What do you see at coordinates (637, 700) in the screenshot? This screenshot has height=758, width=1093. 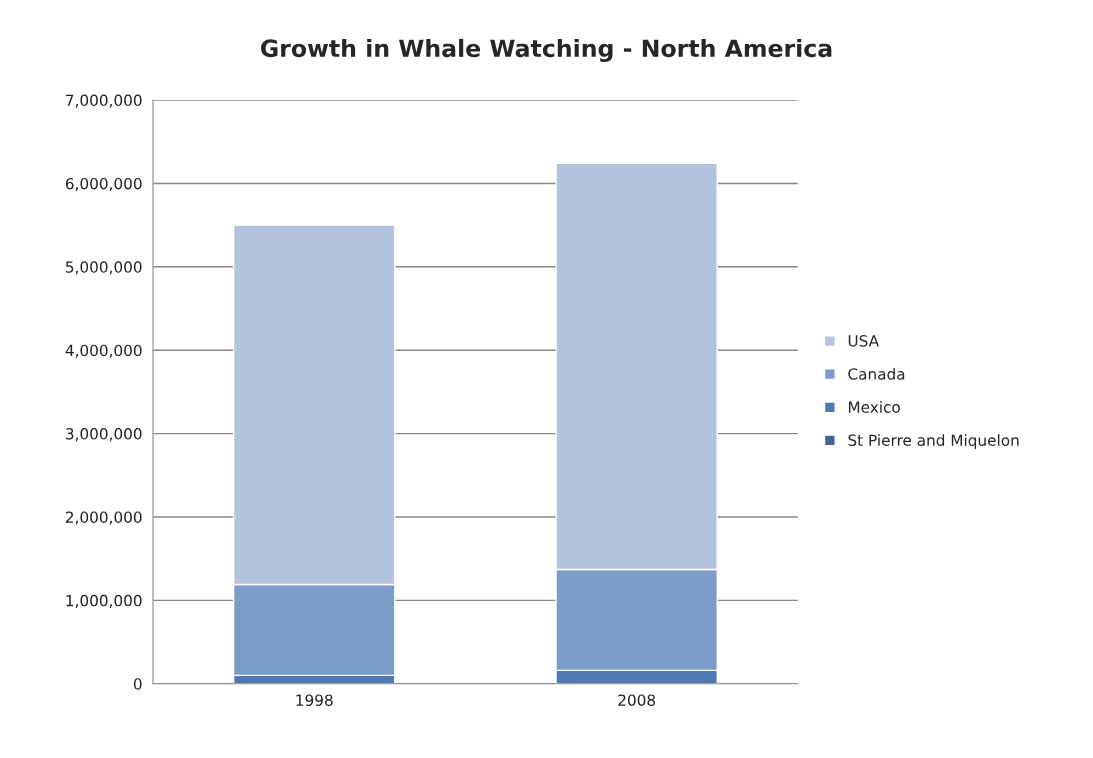 I see `x-tick-label: 2008` at bounding box center [637, 700].